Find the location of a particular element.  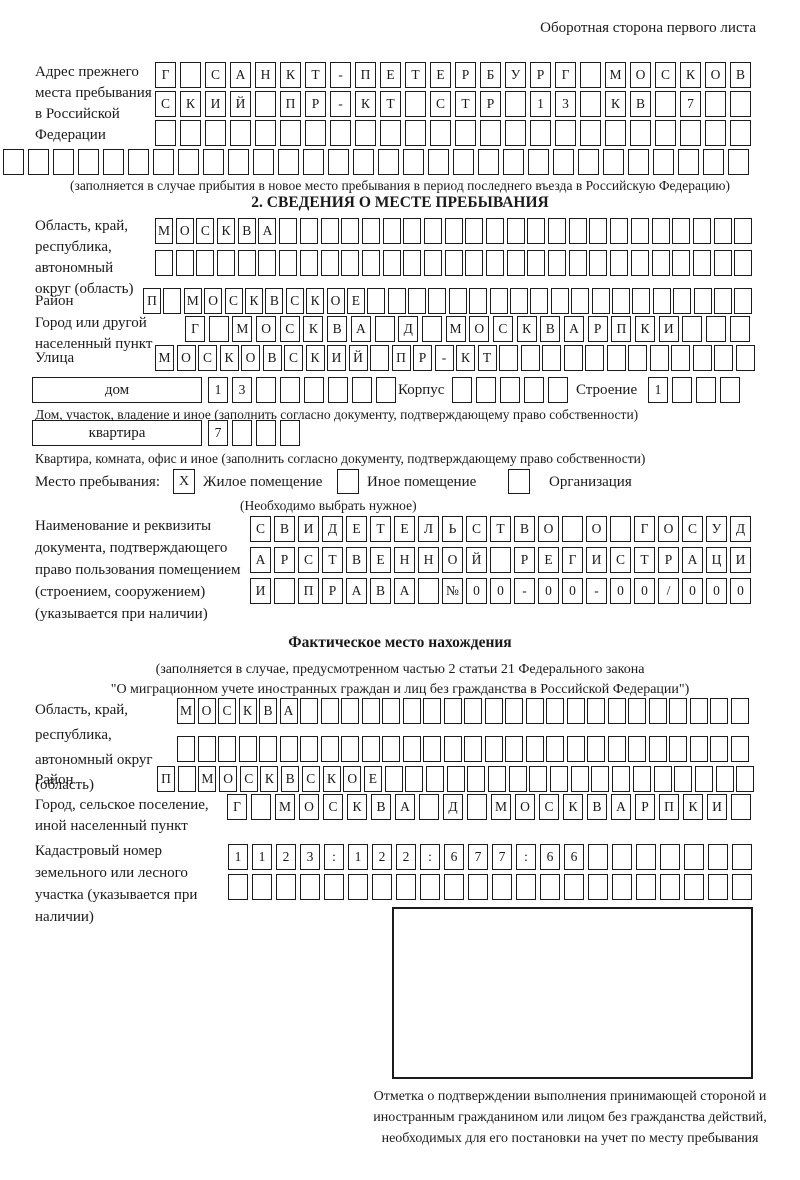

char-cell: Ь is located at coordinates (452, 529).